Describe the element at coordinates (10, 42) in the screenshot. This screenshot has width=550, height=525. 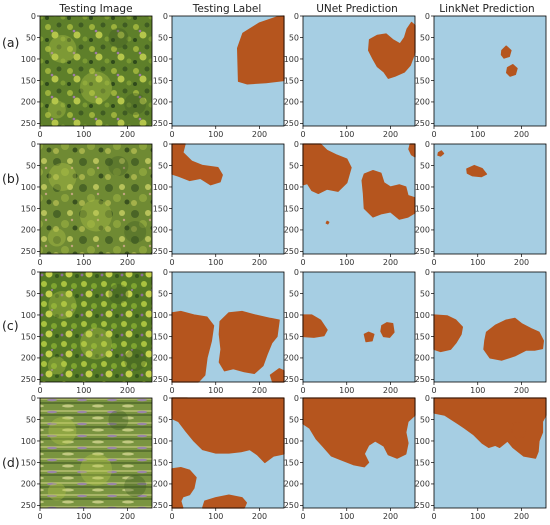
I see `row-label-a: (a)` at that location.